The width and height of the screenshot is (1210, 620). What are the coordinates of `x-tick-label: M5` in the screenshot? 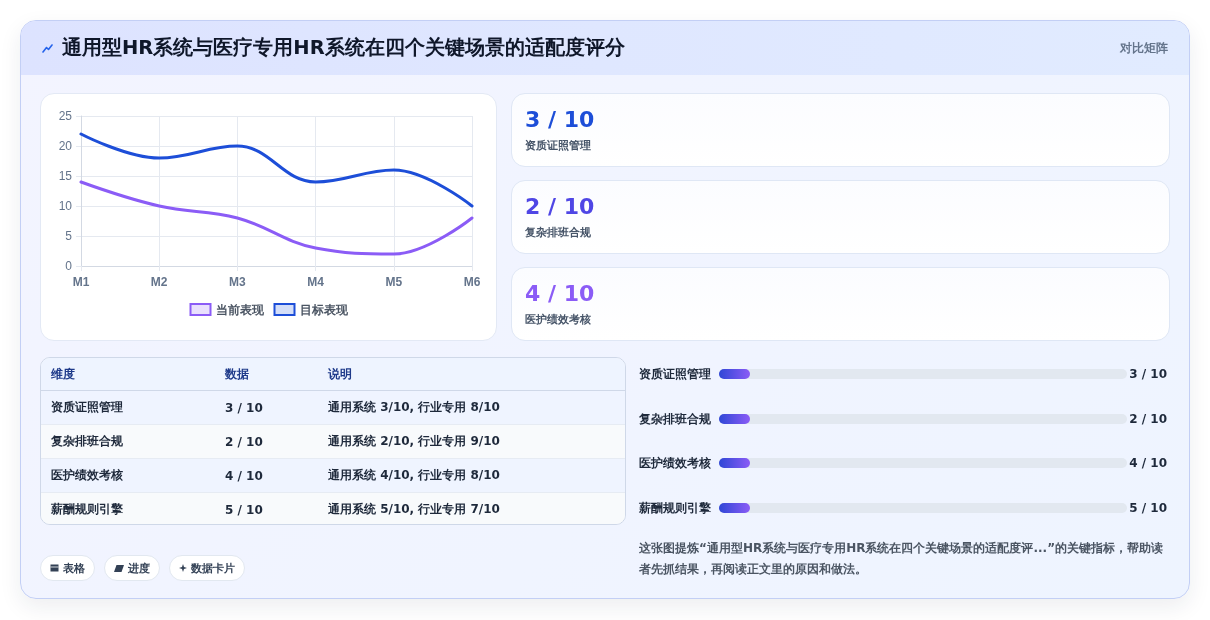 It's located at (394, 282).